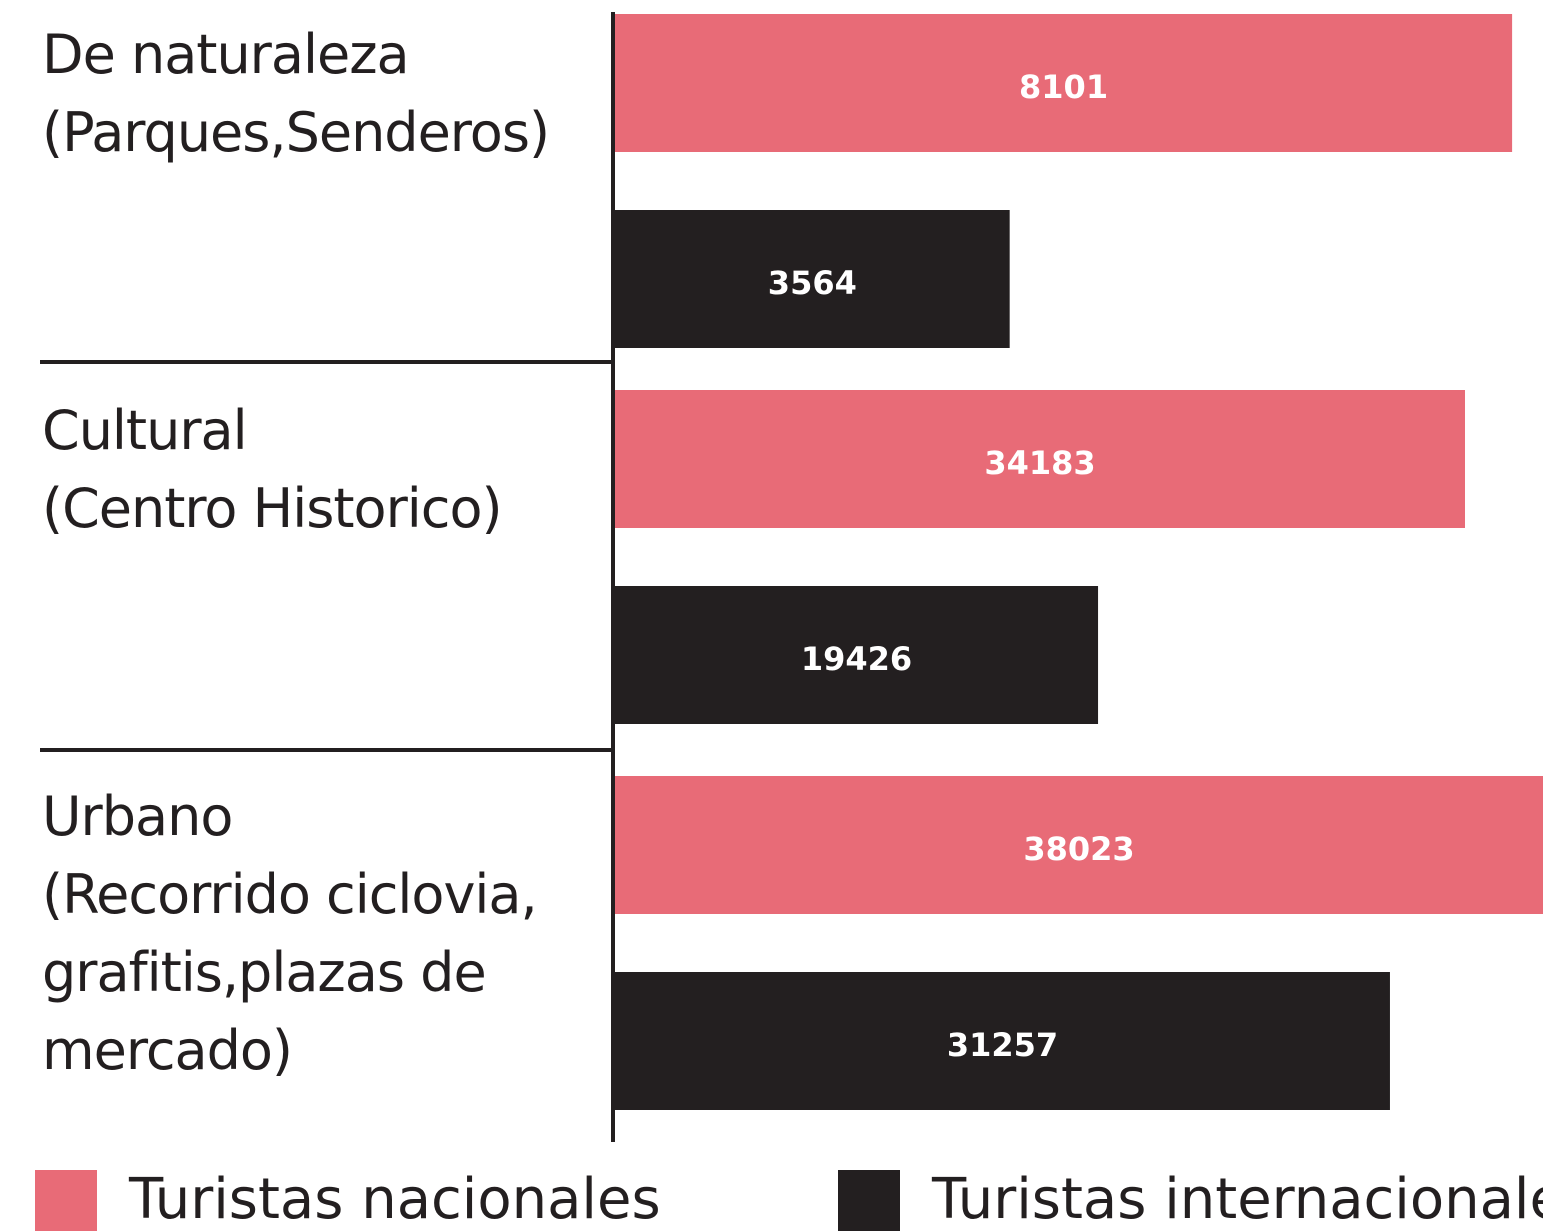 The image size is (1543, 1231). Describe the element at coordinates (1078, 849) in the screenshot. I see `value-label: 38023` at that location.